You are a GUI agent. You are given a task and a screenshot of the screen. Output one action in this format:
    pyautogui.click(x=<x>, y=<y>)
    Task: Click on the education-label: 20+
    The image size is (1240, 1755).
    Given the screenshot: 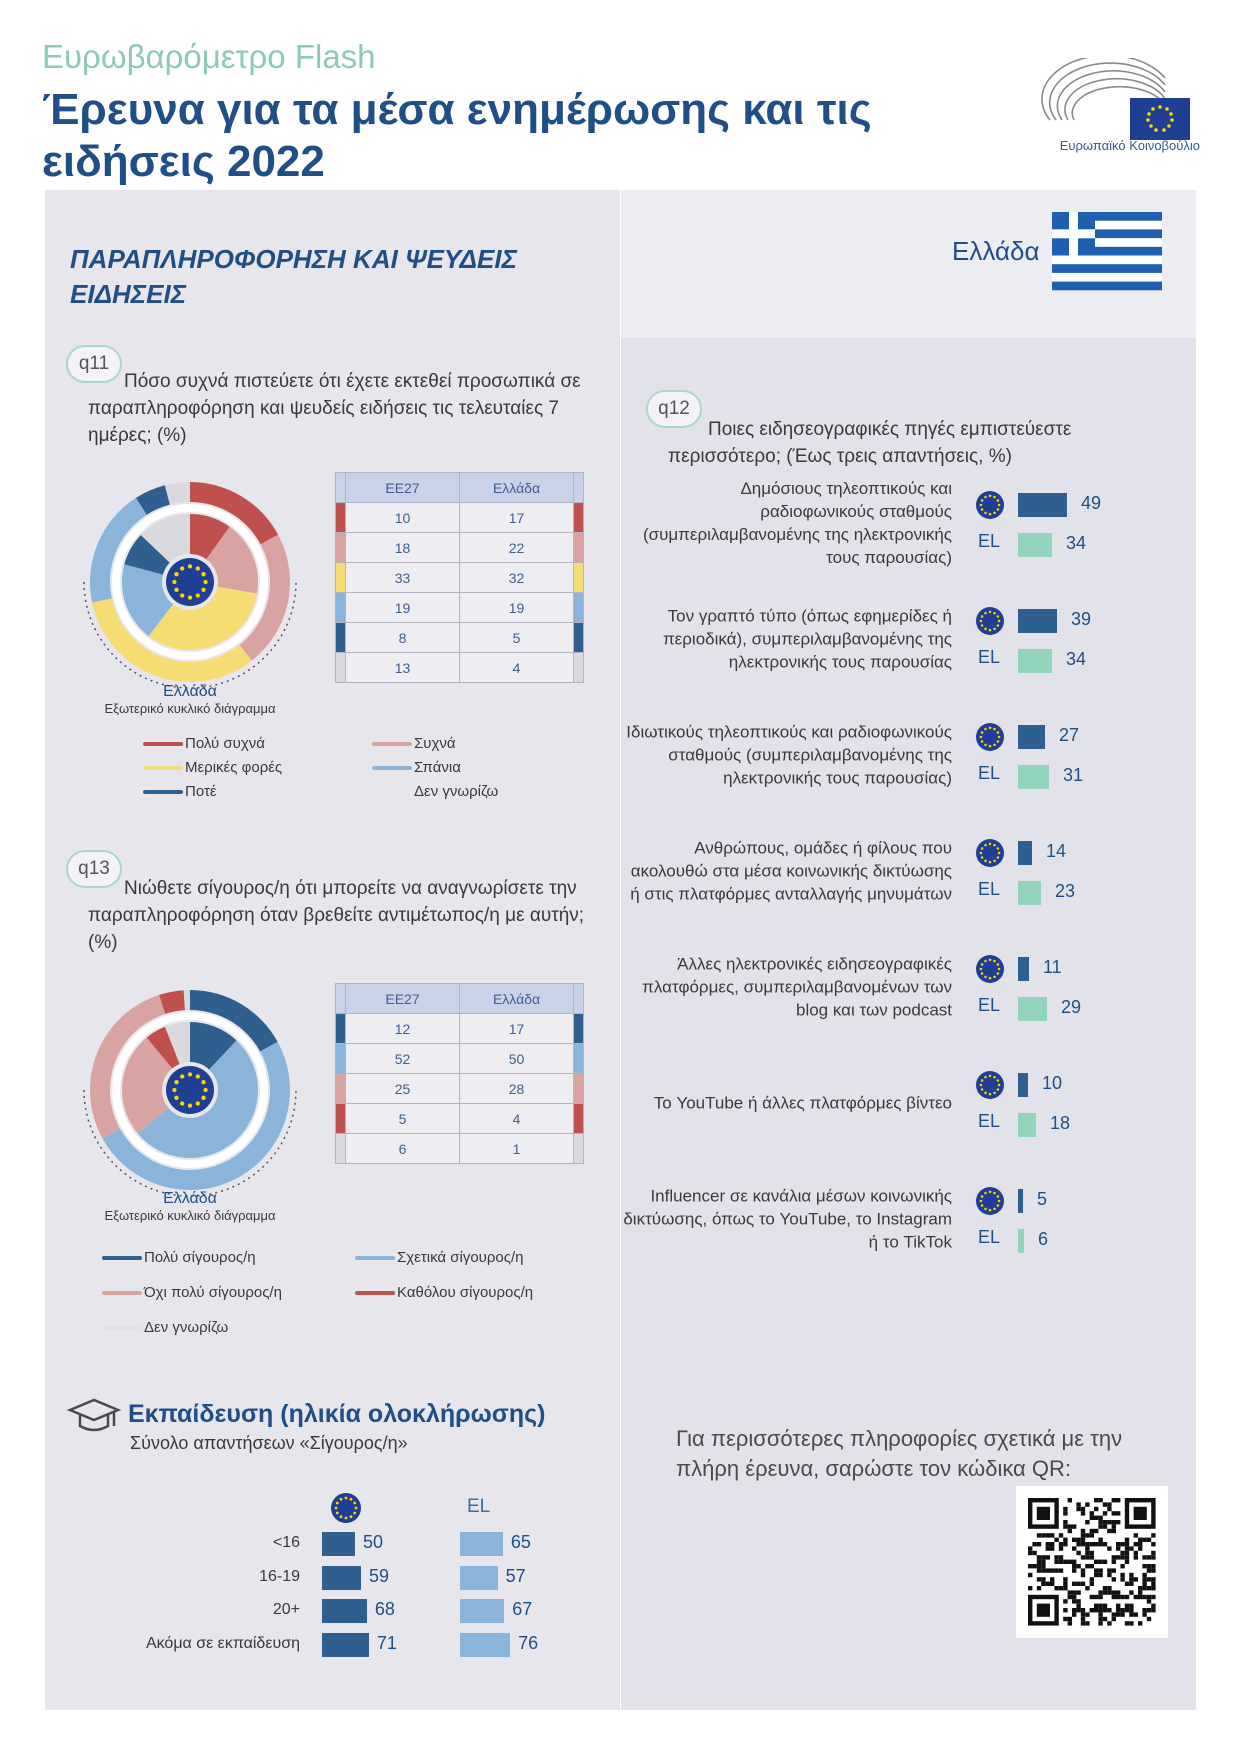 What is the action you would take?
    pyautogui.click(x=286, y=1609)
    